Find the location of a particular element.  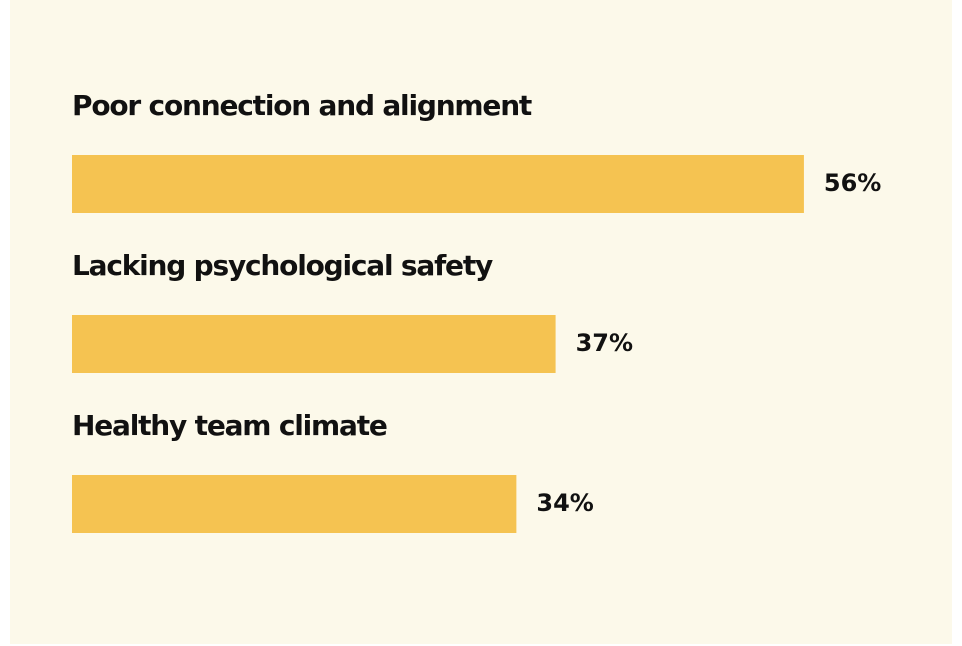

category-label: Lacking psychological safety is located at coordinates (282, 265).